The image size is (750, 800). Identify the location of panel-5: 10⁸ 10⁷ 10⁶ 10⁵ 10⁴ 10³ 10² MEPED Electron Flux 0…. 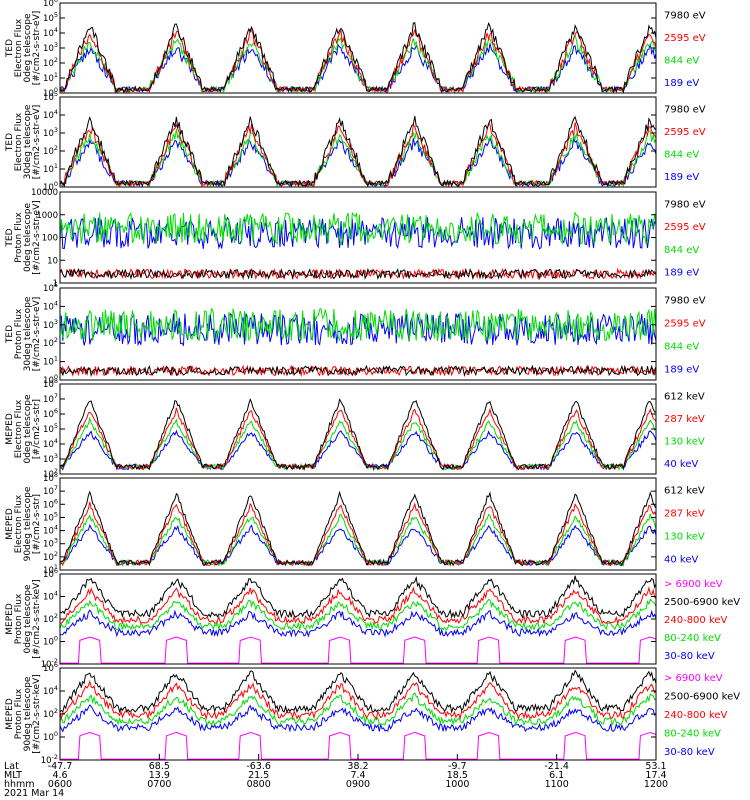
(355, 428).